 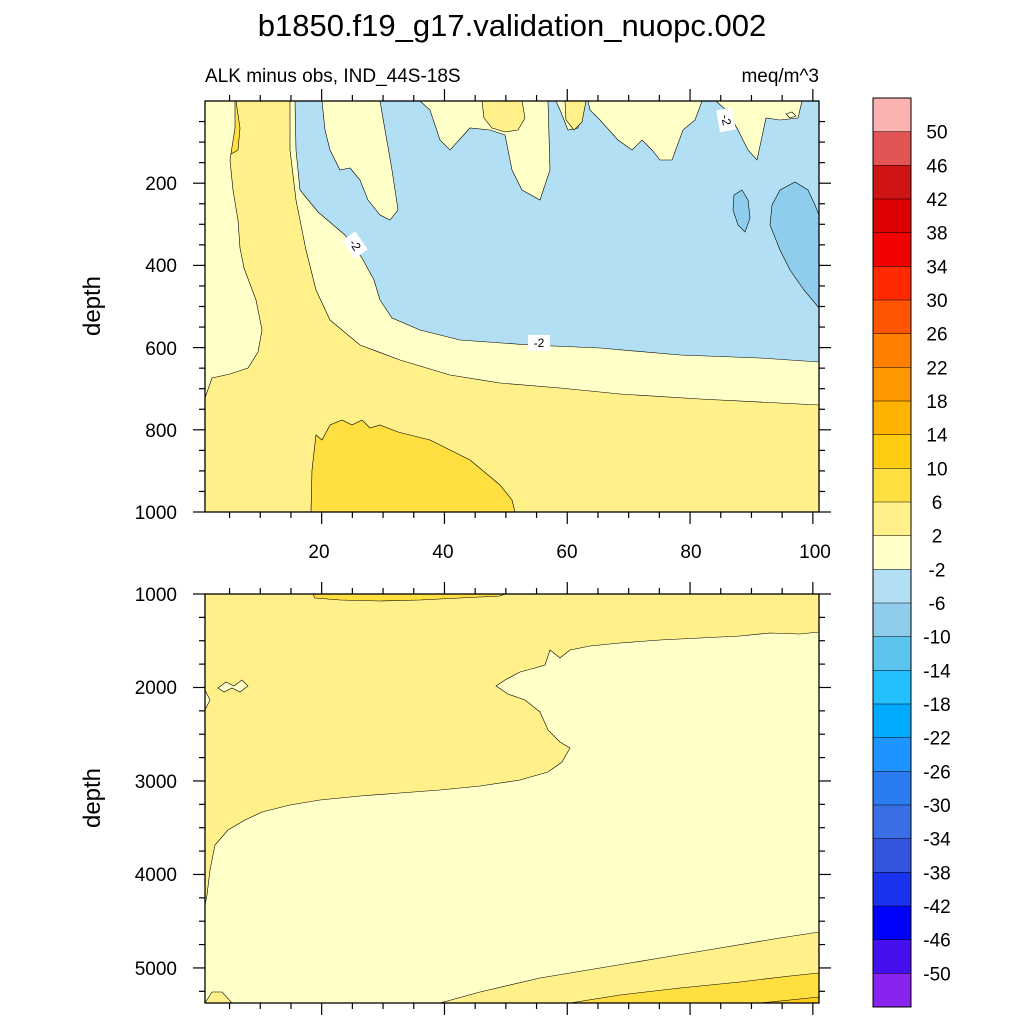 I want to click on lower-band-2-6-corner, so click(x=219, y=997).